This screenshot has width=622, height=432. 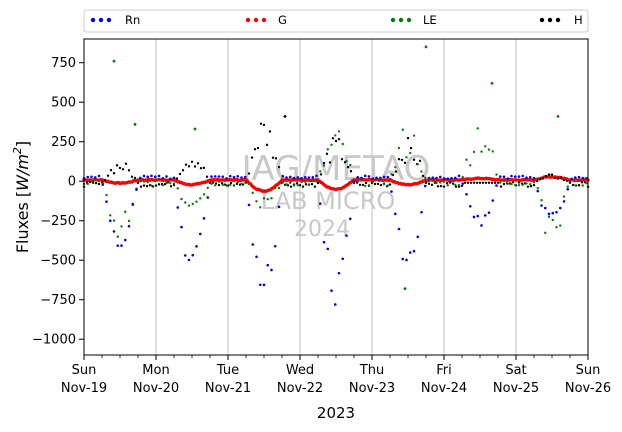 What do you see at coordinates (393, 20) in the screenshot?
I see `legend-marker-le` at bounding box center [393, 20].